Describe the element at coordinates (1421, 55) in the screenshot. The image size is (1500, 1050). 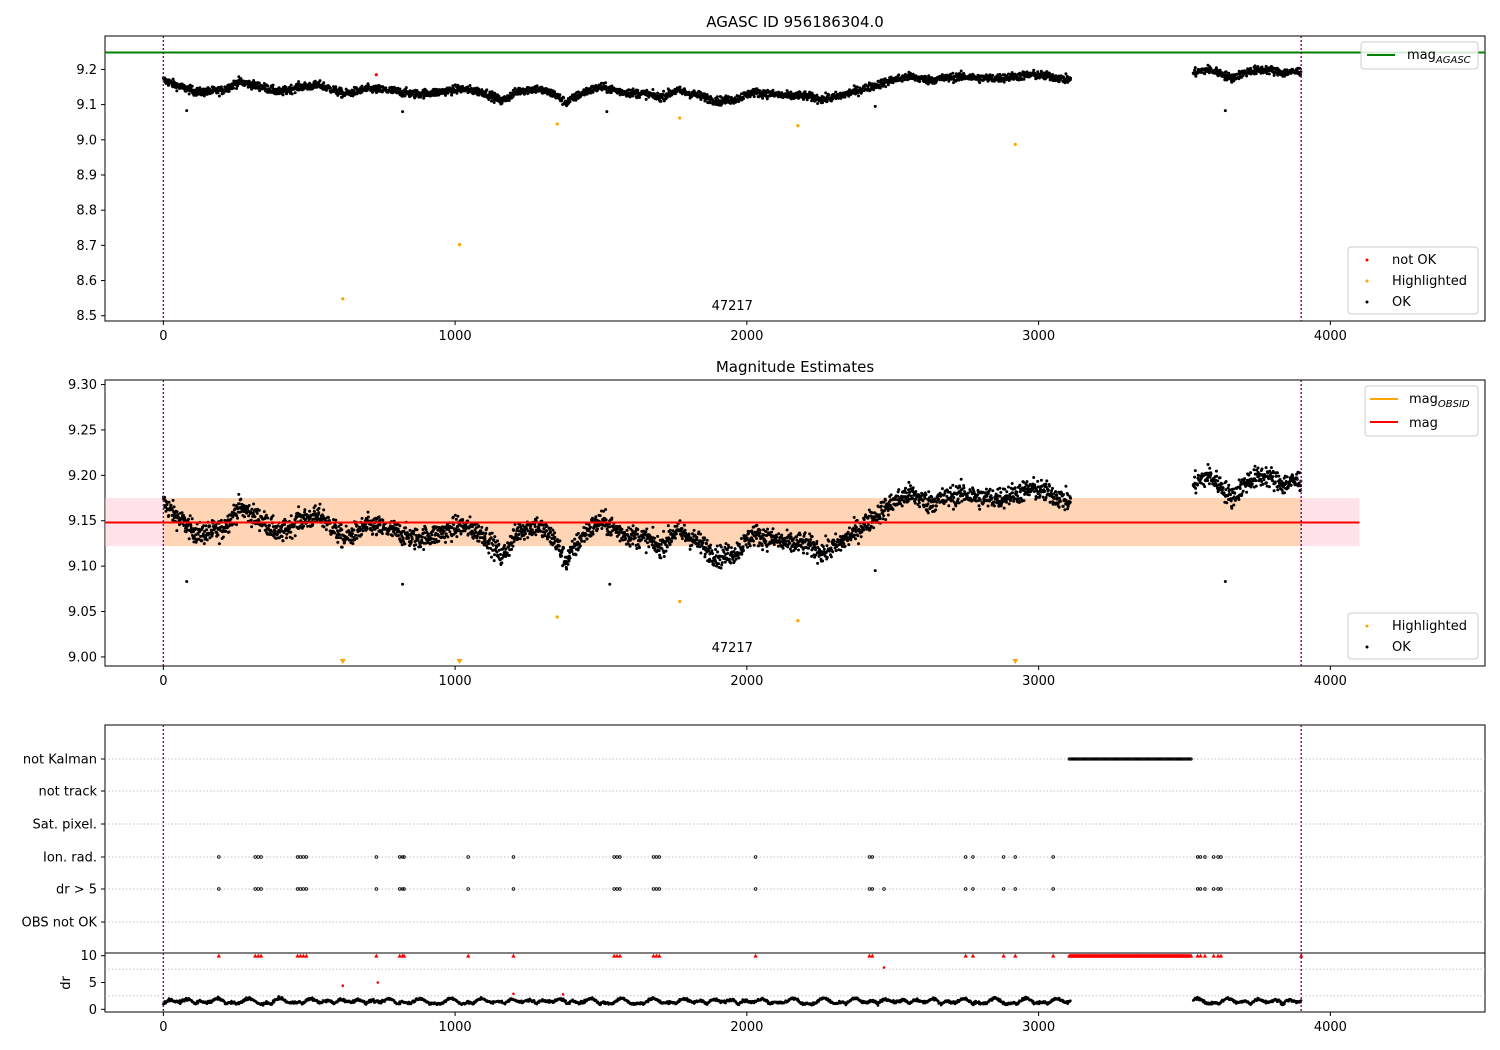
I see `legend-label-mag-agasc-main: mag` at that location.